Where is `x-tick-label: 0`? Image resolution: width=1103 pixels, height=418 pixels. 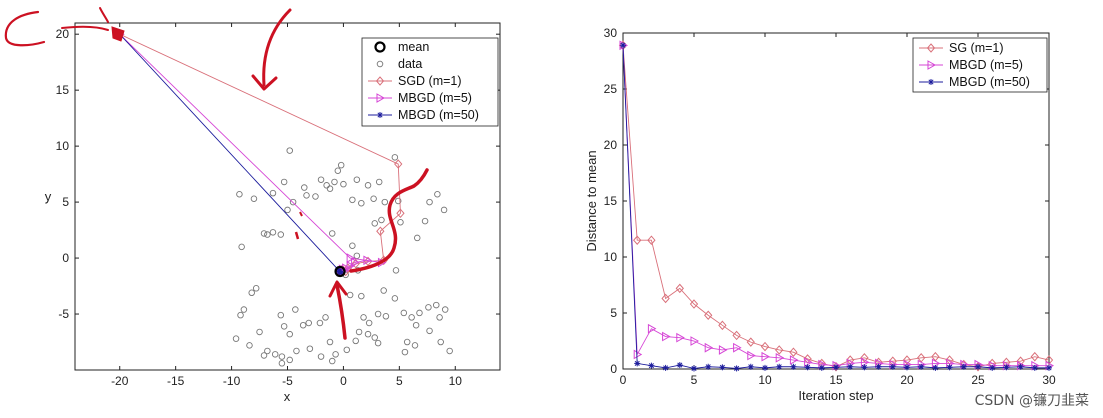
x-tick-label: 0 is located at coordinates (623, 380).